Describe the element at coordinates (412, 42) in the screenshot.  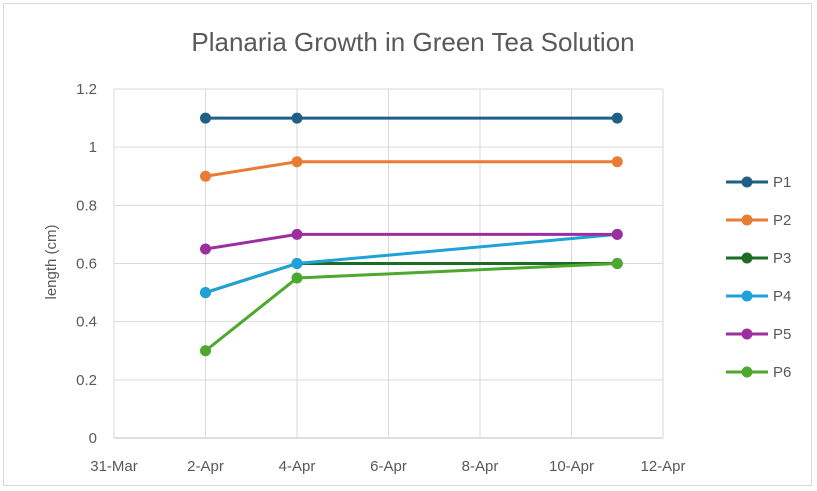
I see `chart-title: Planaria Growth in Green Tea Solution` at that location.